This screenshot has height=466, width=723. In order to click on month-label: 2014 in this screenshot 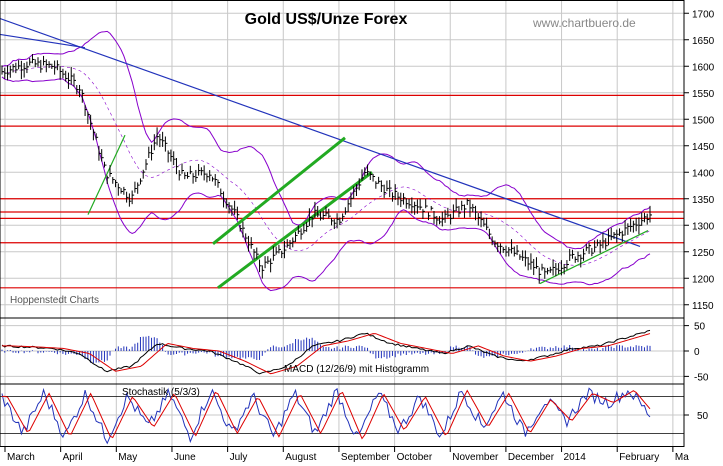, I will do `click(575, 457)`.